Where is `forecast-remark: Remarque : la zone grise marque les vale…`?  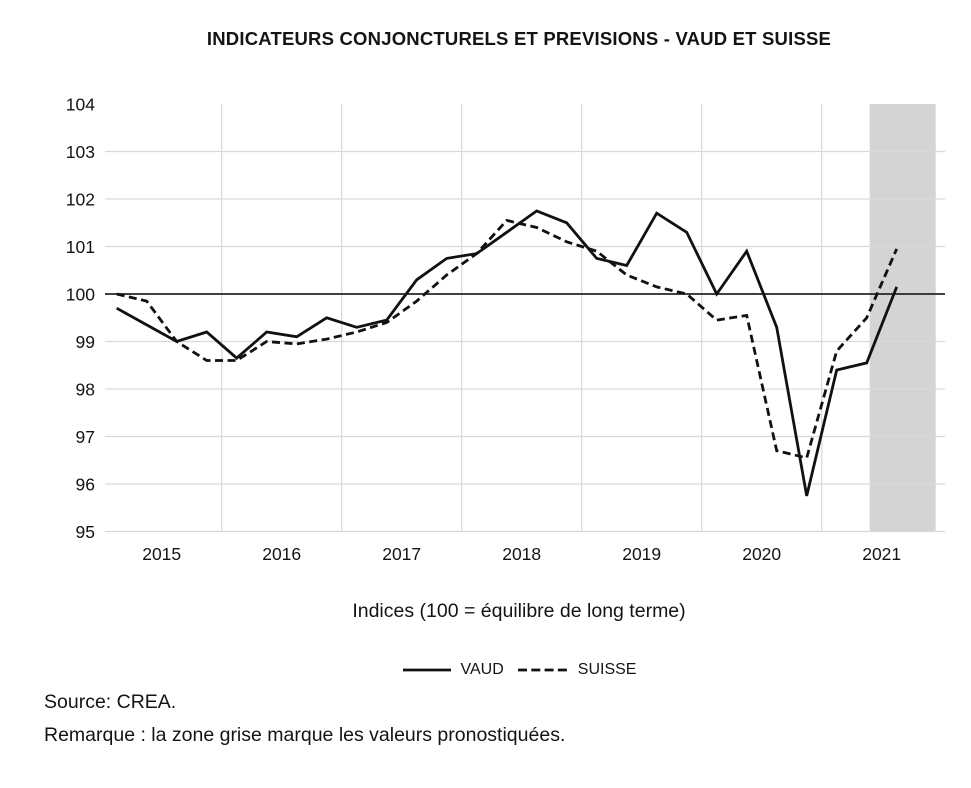 forecast-remark: Remarque : la zone grise marque les vale… is located at coordinates (305, 735).